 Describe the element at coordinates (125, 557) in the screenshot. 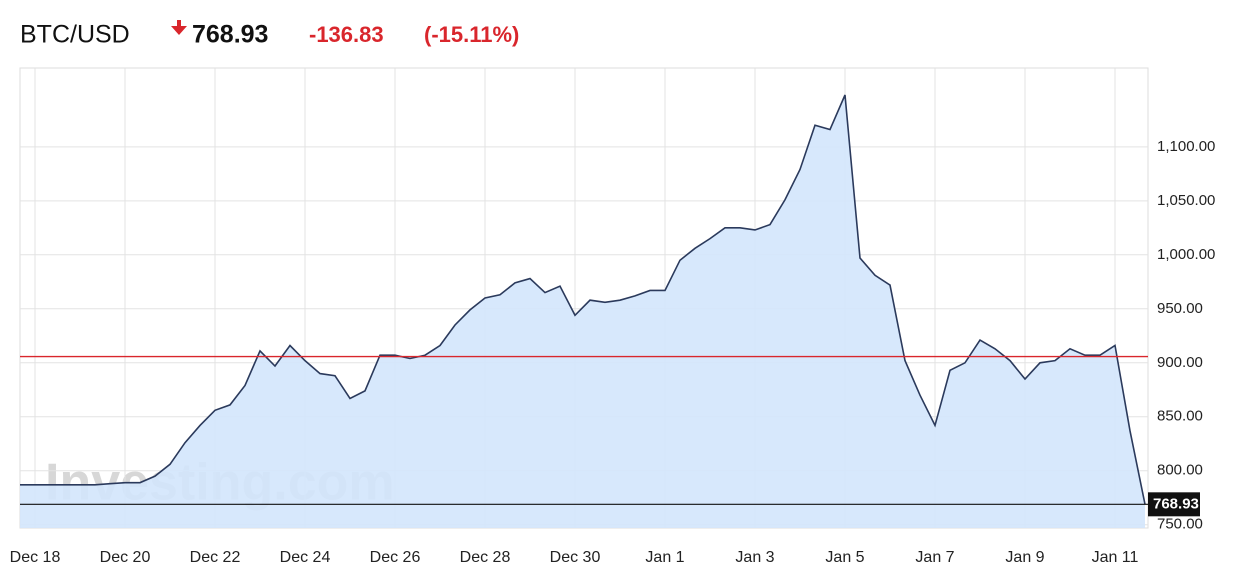

I see `x-tick-label: Dec 20` at that location.